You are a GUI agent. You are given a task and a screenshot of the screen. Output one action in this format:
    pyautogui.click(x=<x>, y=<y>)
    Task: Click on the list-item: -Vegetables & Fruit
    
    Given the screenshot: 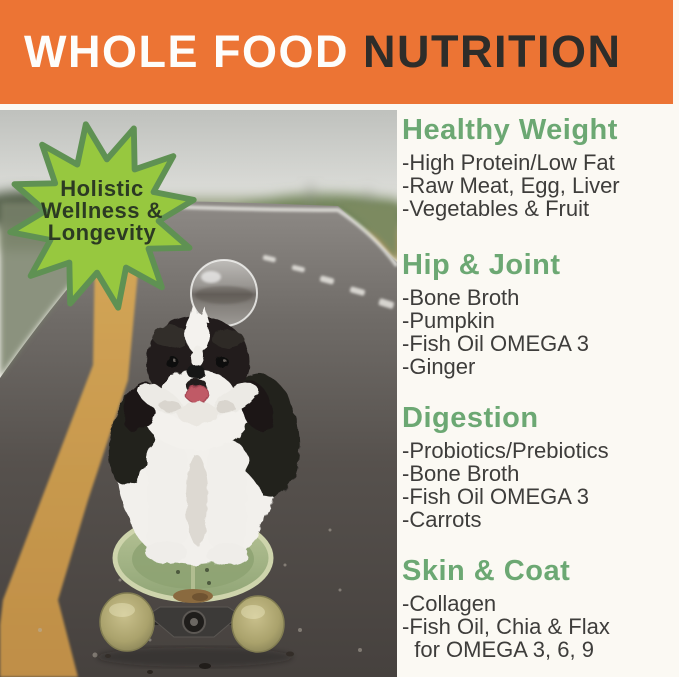 What is the action you would take?
    pyautogui.click(x=496, y=208)
    